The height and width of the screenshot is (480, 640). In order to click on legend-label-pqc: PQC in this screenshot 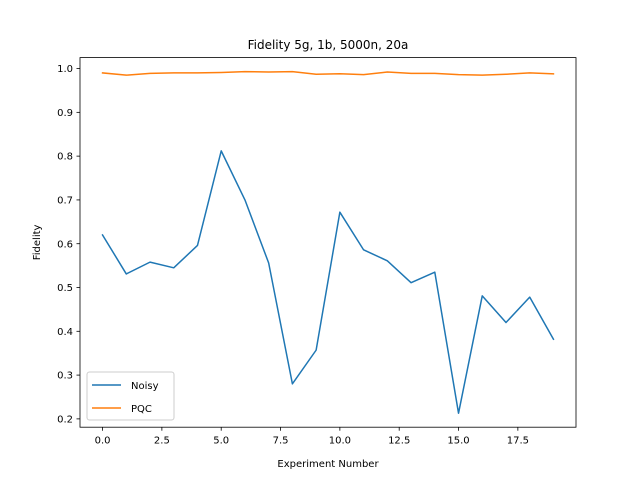, I will do `click(141, 409)`.